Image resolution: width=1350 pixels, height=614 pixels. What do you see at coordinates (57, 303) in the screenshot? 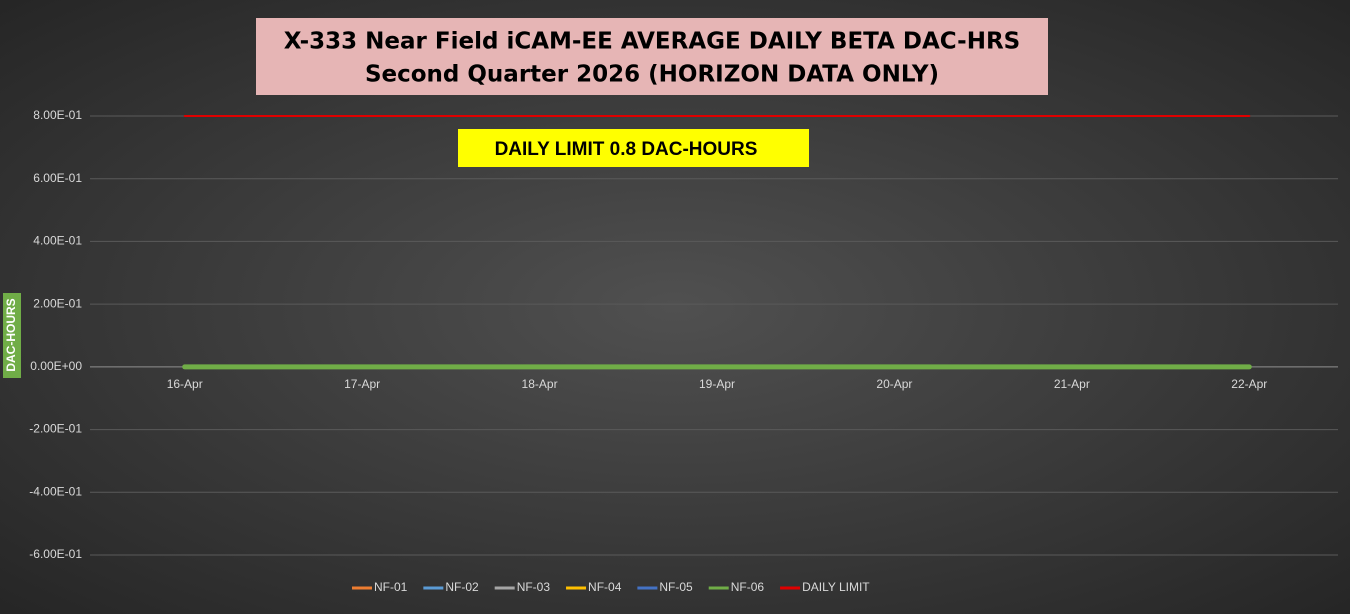
I see `y-tick-label: 2.00E-01` at bounding box center [57, 303].